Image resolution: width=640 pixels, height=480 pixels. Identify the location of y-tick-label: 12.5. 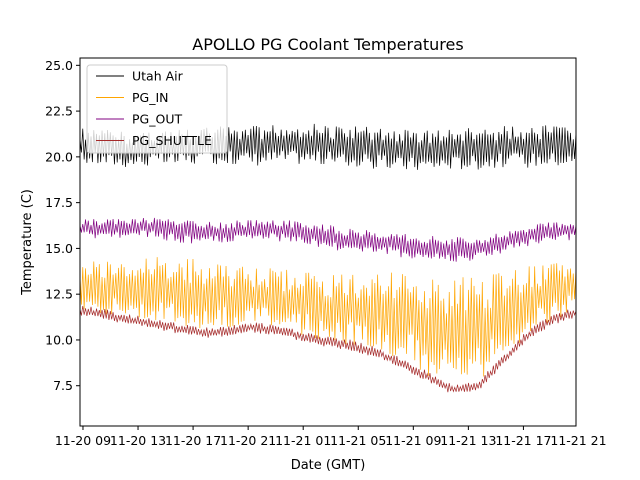
(59, 294).